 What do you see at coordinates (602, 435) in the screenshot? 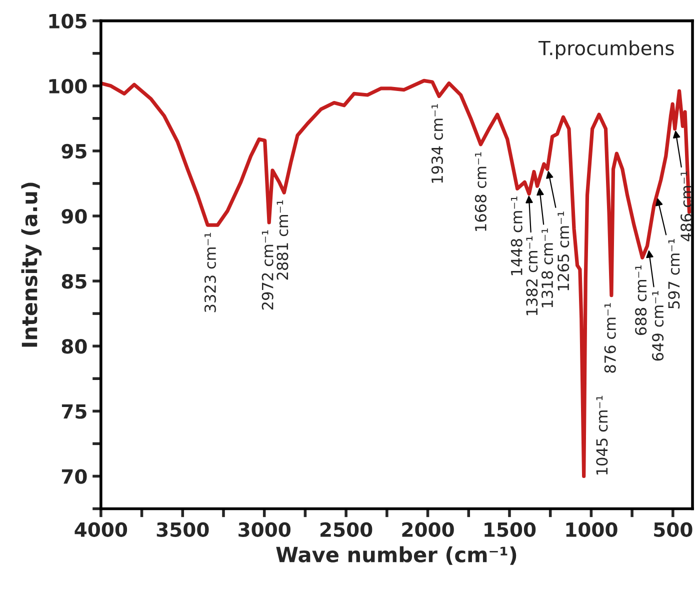
I see `annotation: 1045 cm⁻¹` at bounding box center [602, 435].